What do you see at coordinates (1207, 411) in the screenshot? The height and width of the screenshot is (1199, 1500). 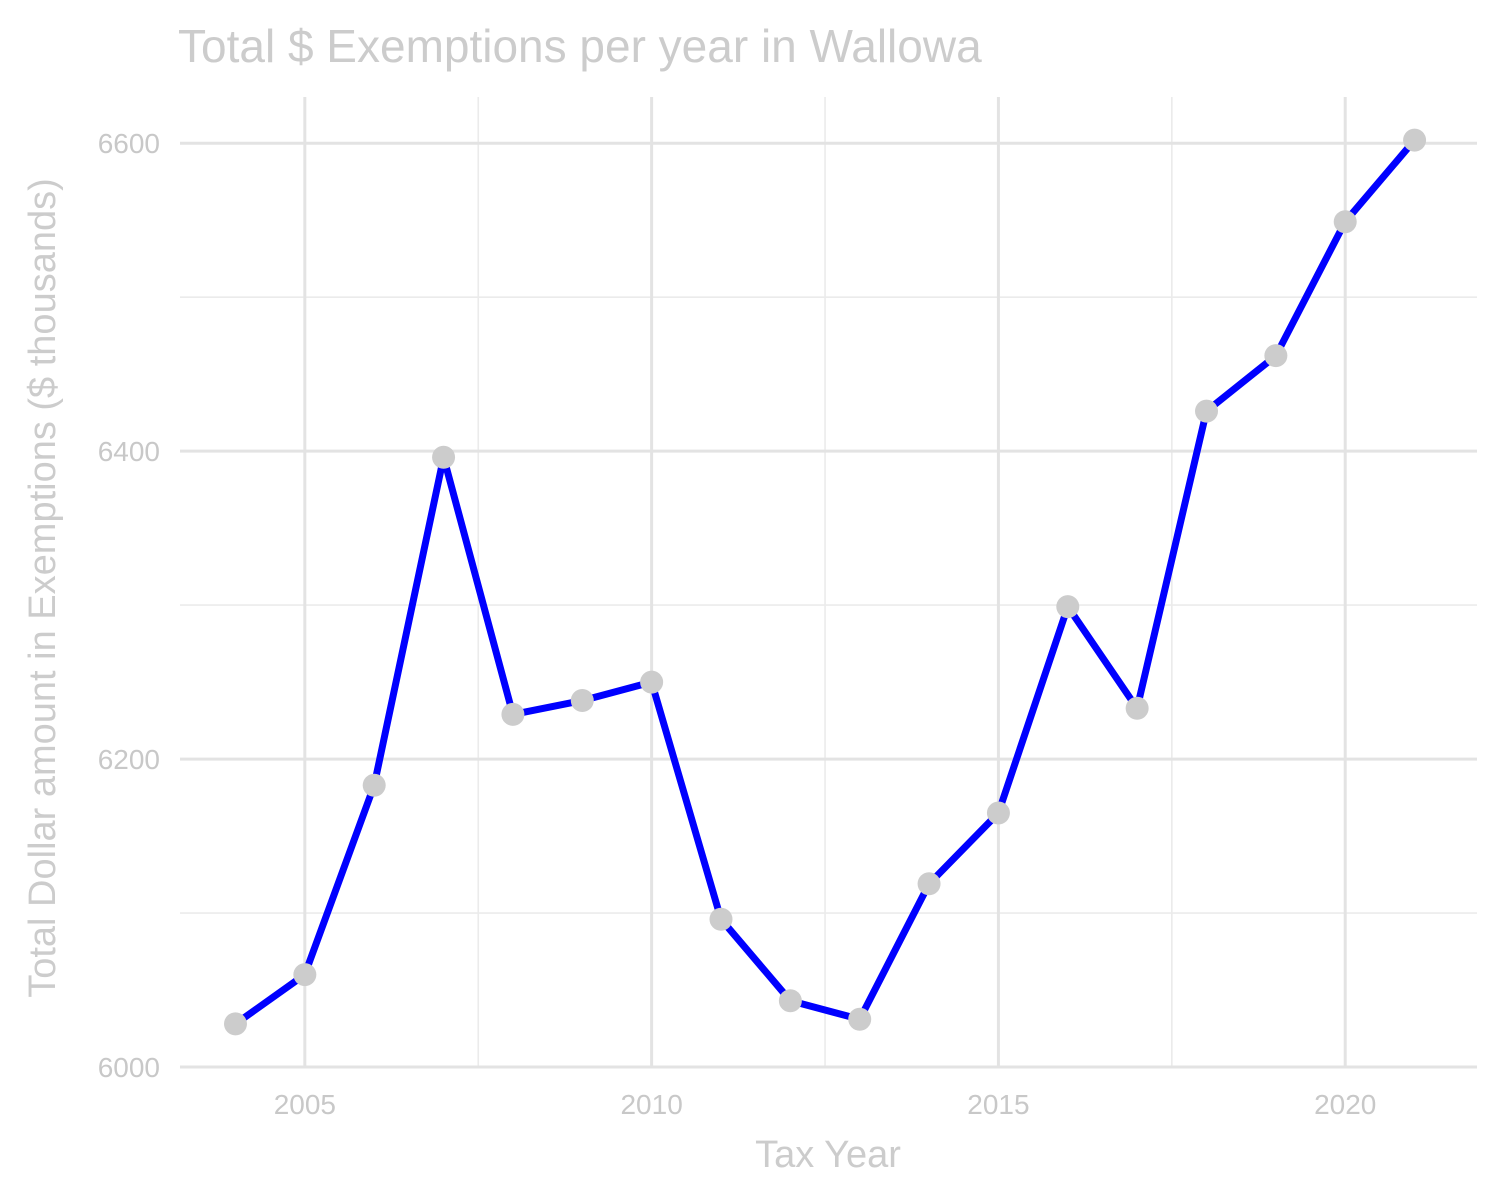 I see `data-point-2018` at bounding box center [1207, 411].